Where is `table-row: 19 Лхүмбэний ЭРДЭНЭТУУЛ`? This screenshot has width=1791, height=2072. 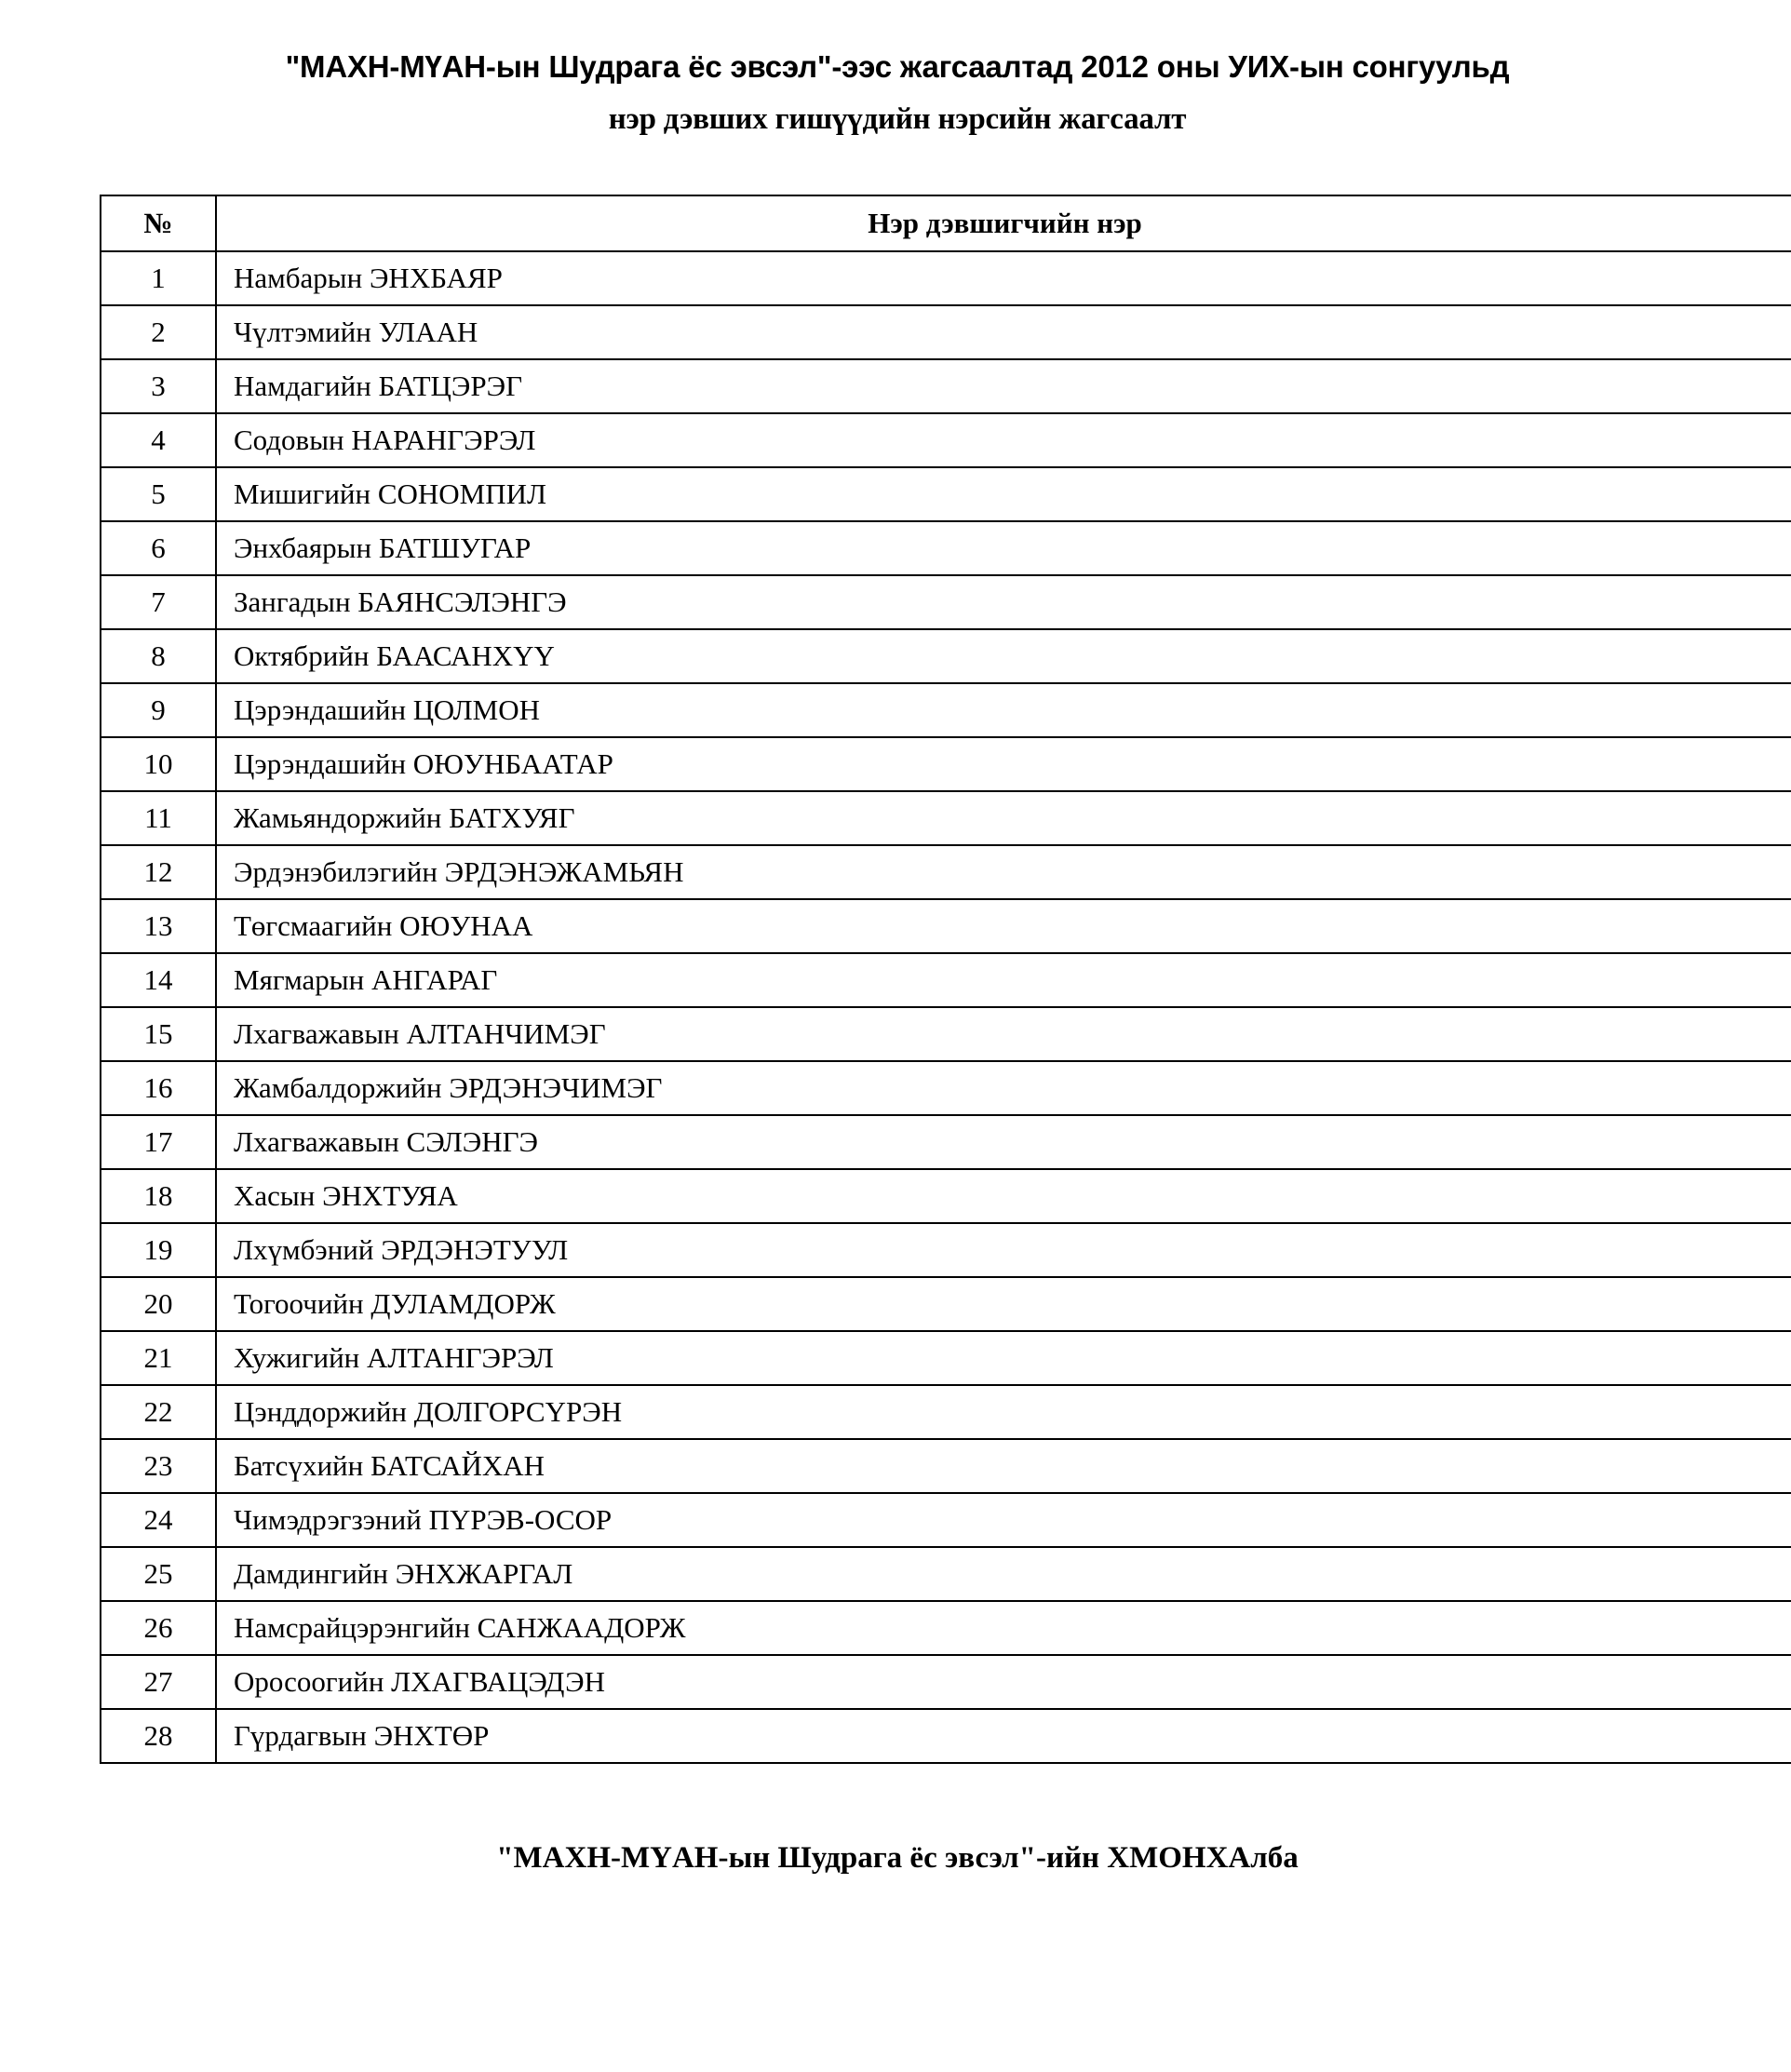
table-row: 19 Лхүмбэний ЭРДЭНЭТУУЛ is located at coordinates (945, 1250).